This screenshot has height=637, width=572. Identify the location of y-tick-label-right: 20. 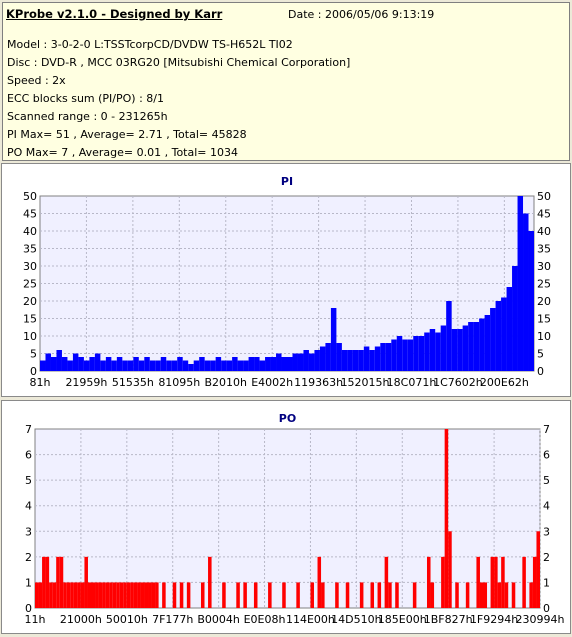
(544, 301).